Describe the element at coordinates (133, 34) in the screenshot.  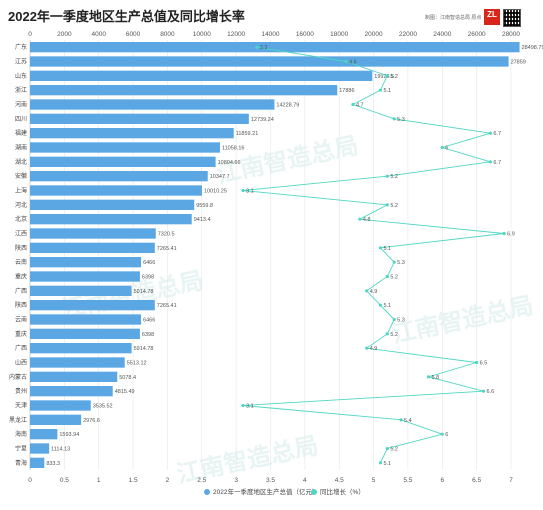
I see `x-top-tick-label: 6000` at that location.